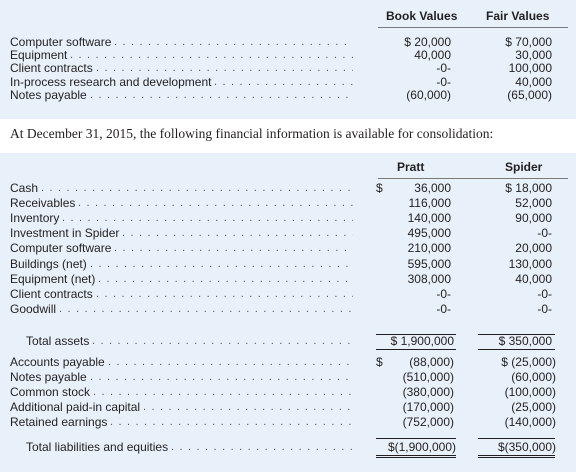 The width and height of the screenshot is (576, 472). I want to click on row-label: Inventory, so click(35, 218).